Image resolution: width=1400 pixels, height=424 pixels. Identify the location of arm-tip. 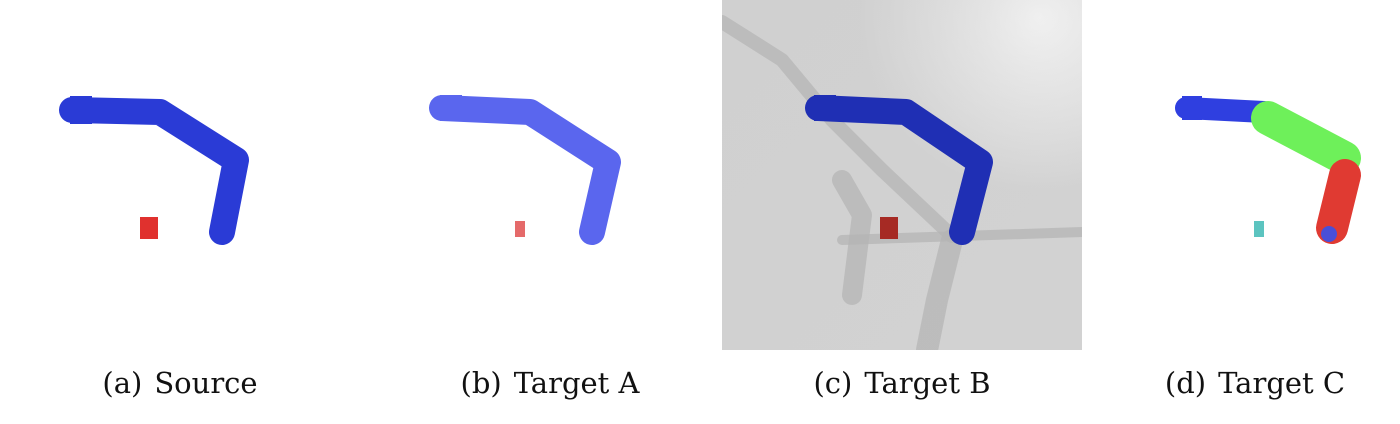
(1329, 234).